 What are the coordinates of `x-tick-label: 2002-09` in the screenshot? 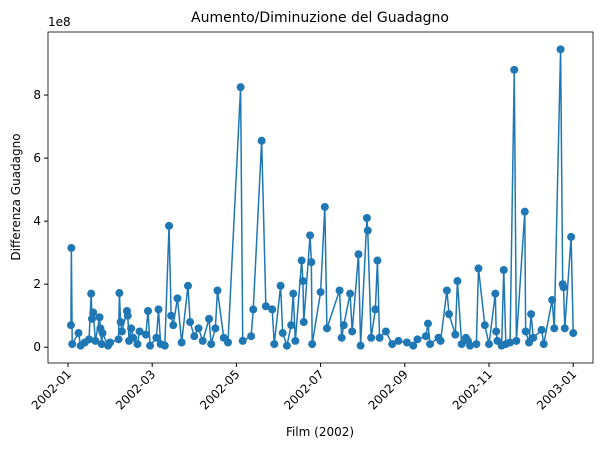 It's located at (388, 389).